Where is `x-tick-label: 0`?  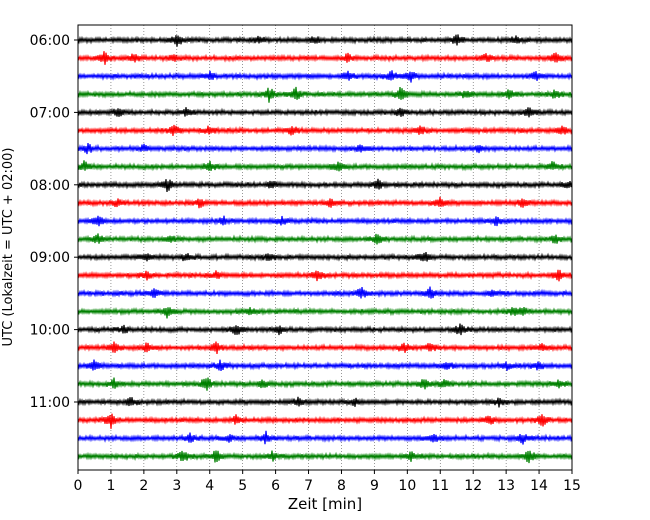
x-tick-label: 0 is located at coordinates (78, 486).